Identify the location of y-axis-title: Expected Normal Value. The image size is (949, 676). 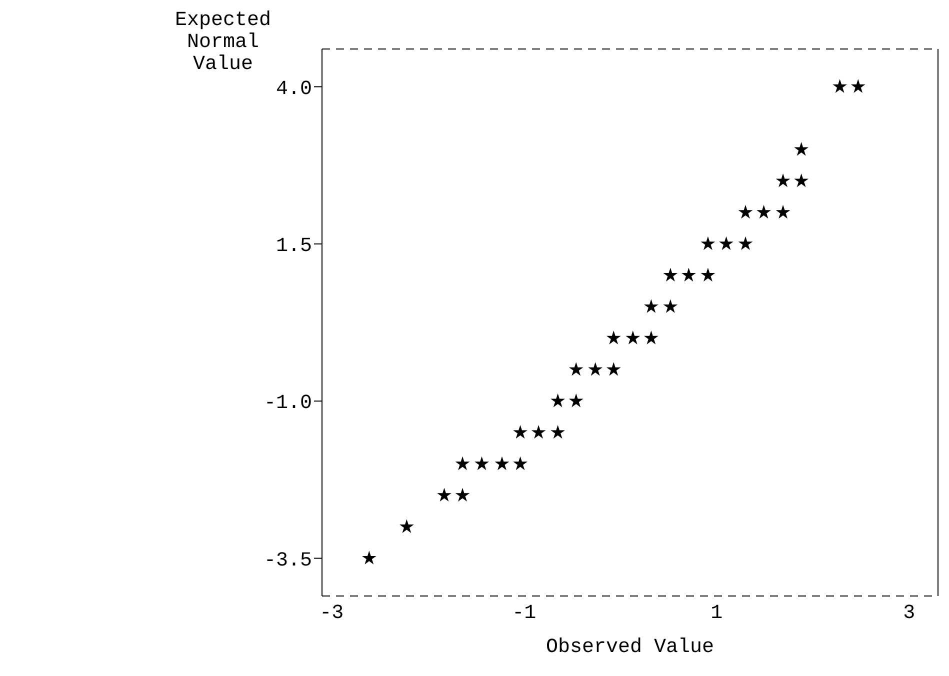
(223, 42).